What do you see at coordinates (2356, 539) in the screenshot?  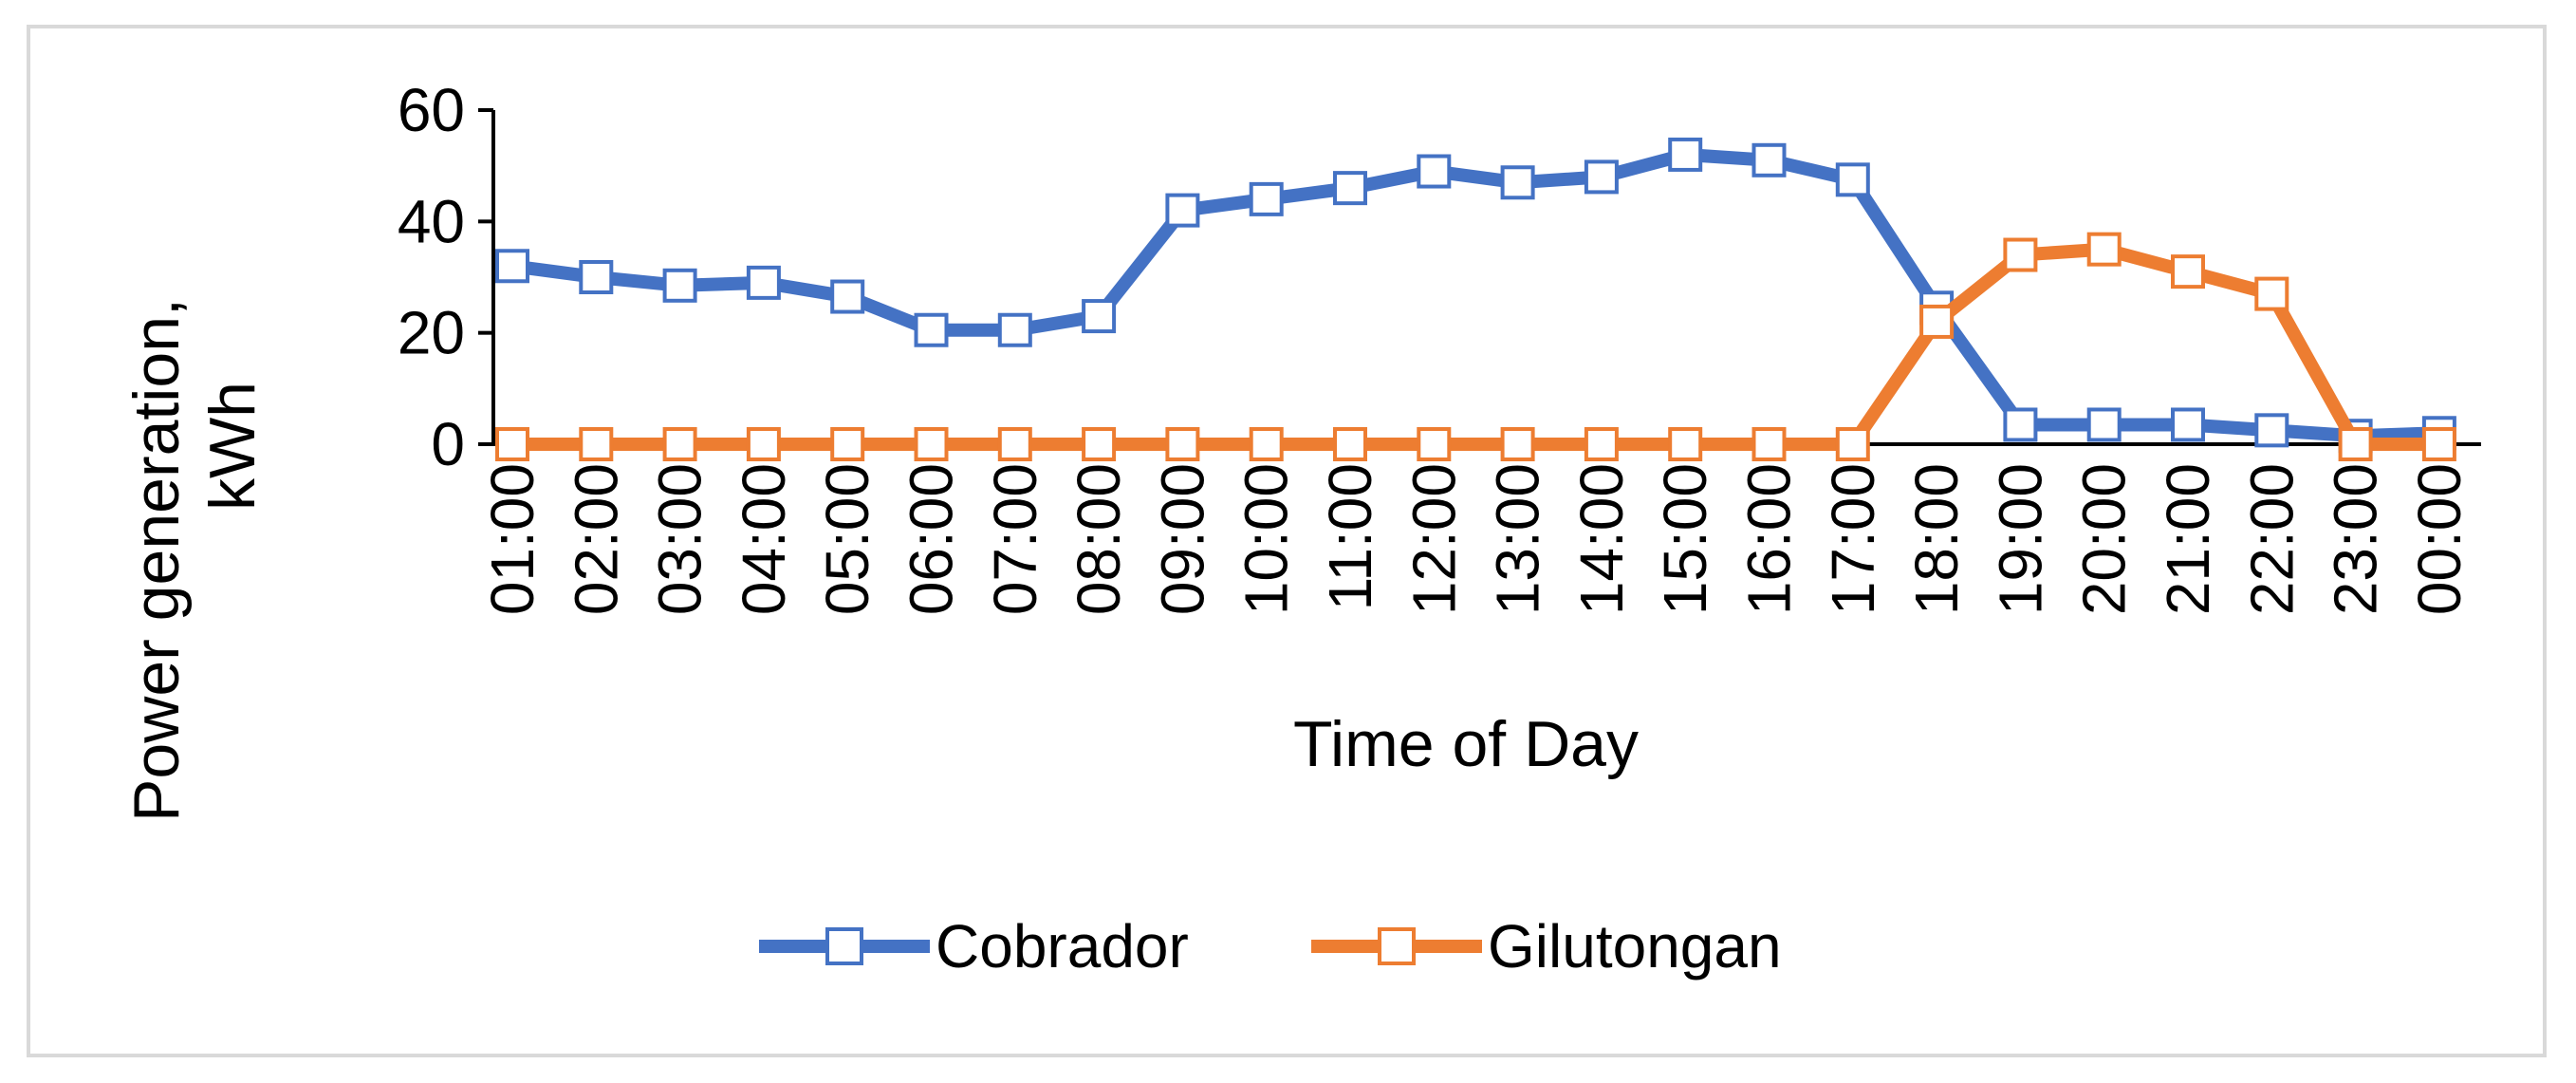 I see `x-tick-label: 23:00` at bounding box center [2356, 539].